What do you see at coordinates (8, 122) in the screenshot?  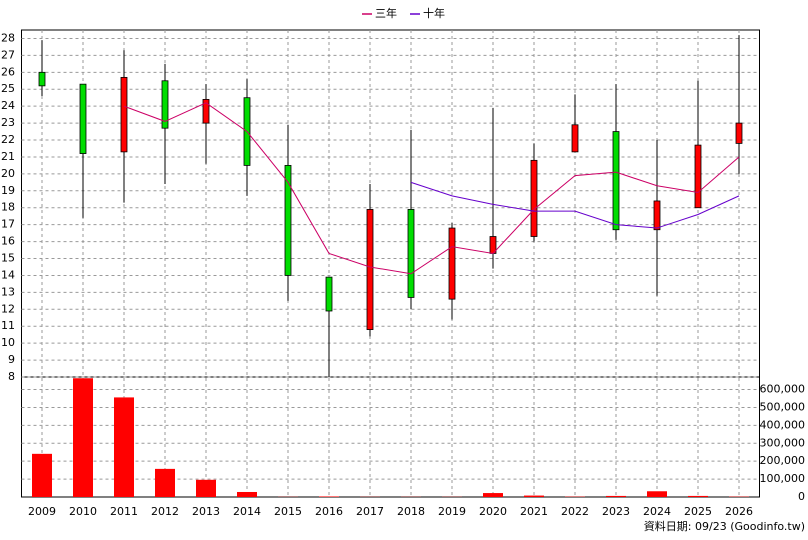 I see `y-tick-label: 23` at bounding box center [8, 122].